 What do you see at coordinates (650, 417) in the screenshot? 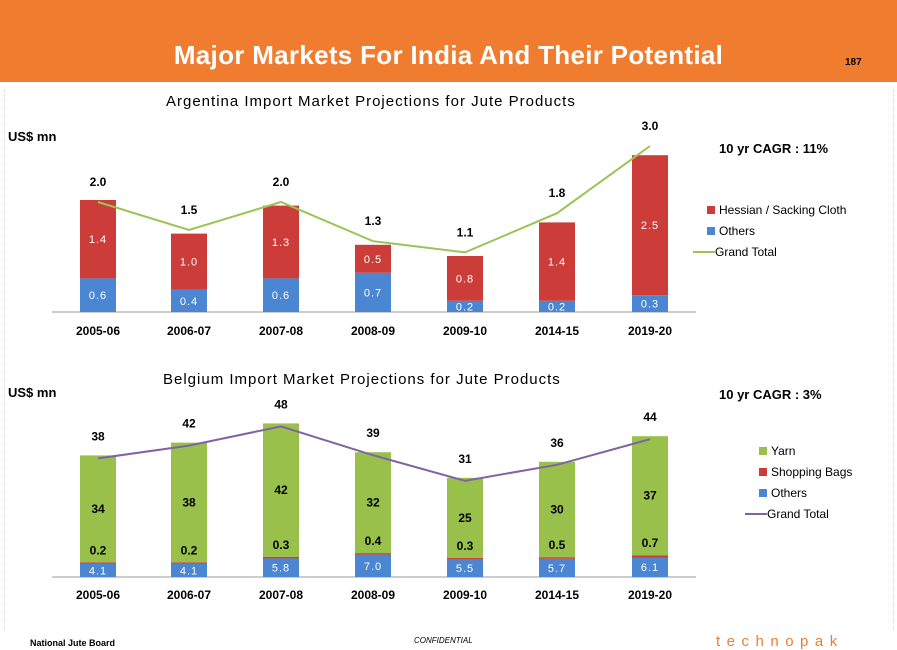
I see `data-label-grand-total: 44` at bounding box center [650, 417].